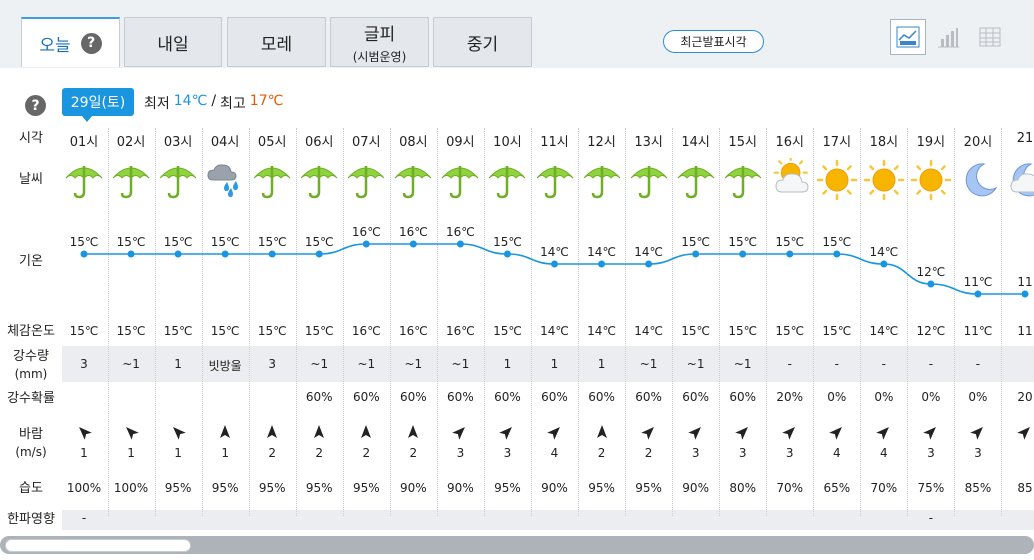 Image resolution: width=1034 pixels, height=560 pixels. What do you see at coordinates (978, 488) in the screenshot?
I see `humidity-cell: 85%` at bounding box center [978, 488].